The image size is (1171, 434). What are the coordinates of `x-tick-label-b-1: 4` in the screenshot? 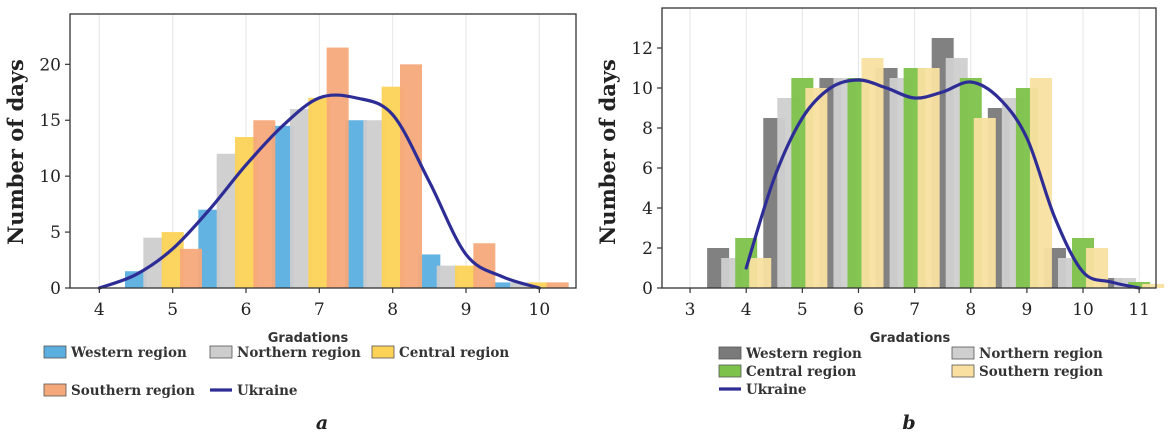 It's located at (746, 310).